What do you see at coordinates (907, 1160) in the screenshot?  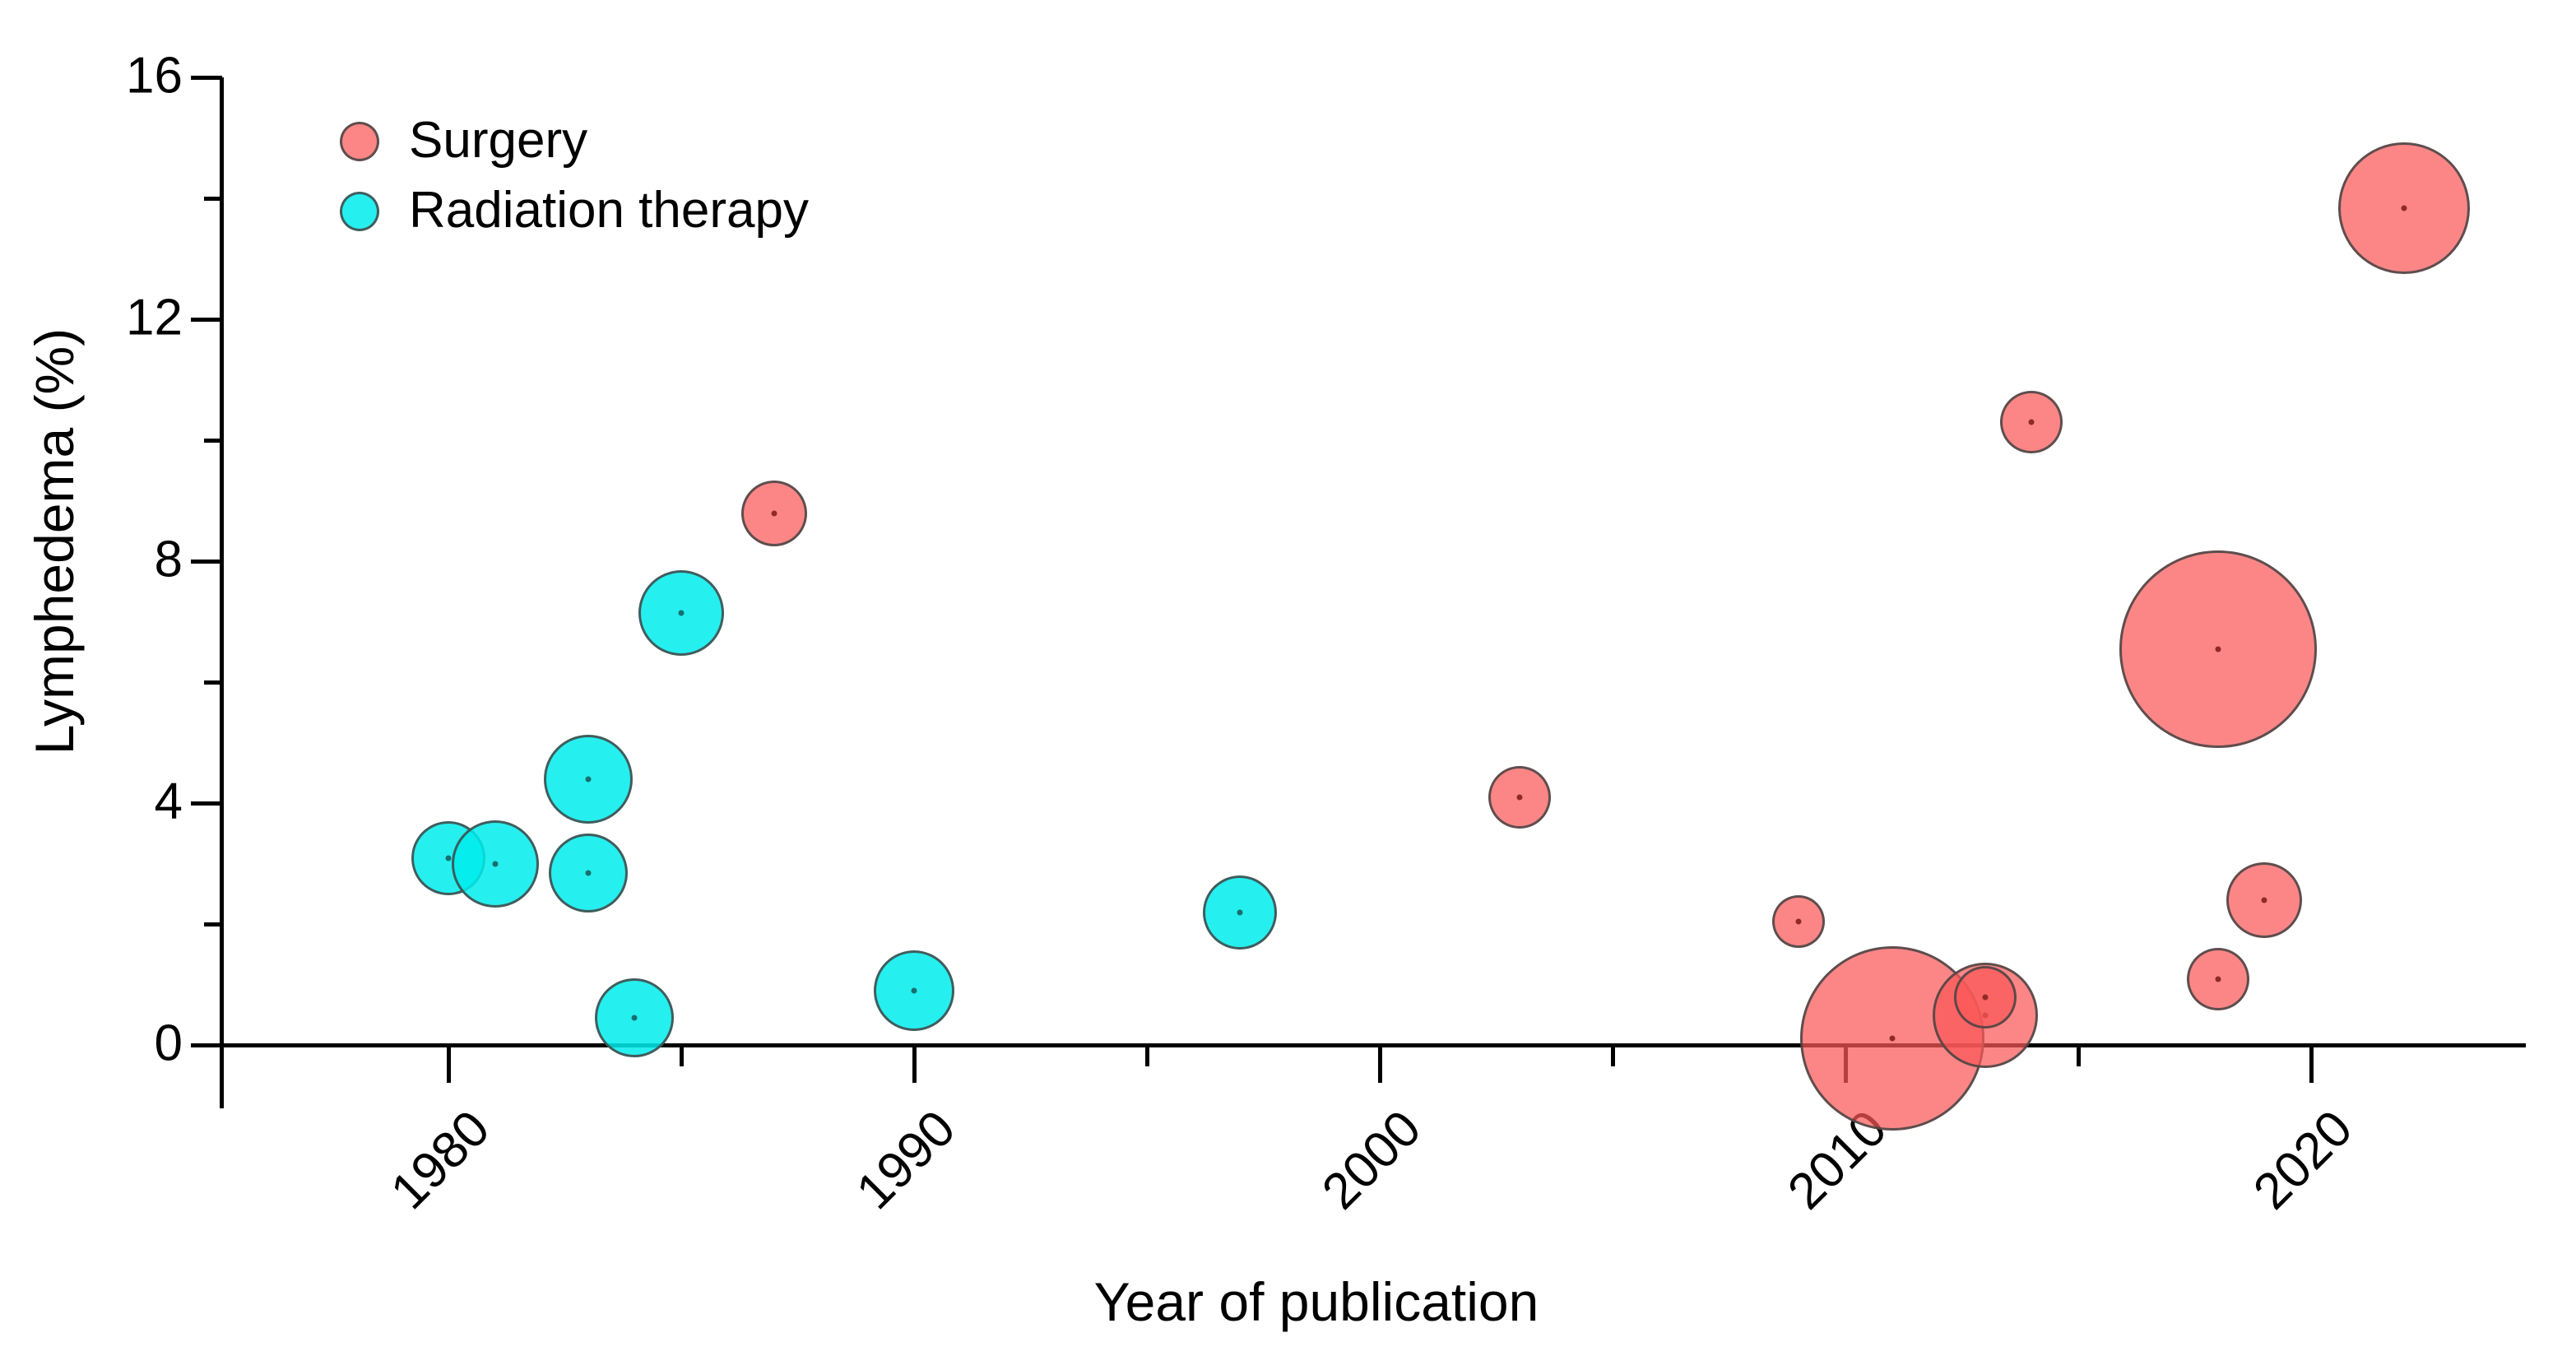 I see `x-tick-label: 1990` at bounding box center [907, 1160].